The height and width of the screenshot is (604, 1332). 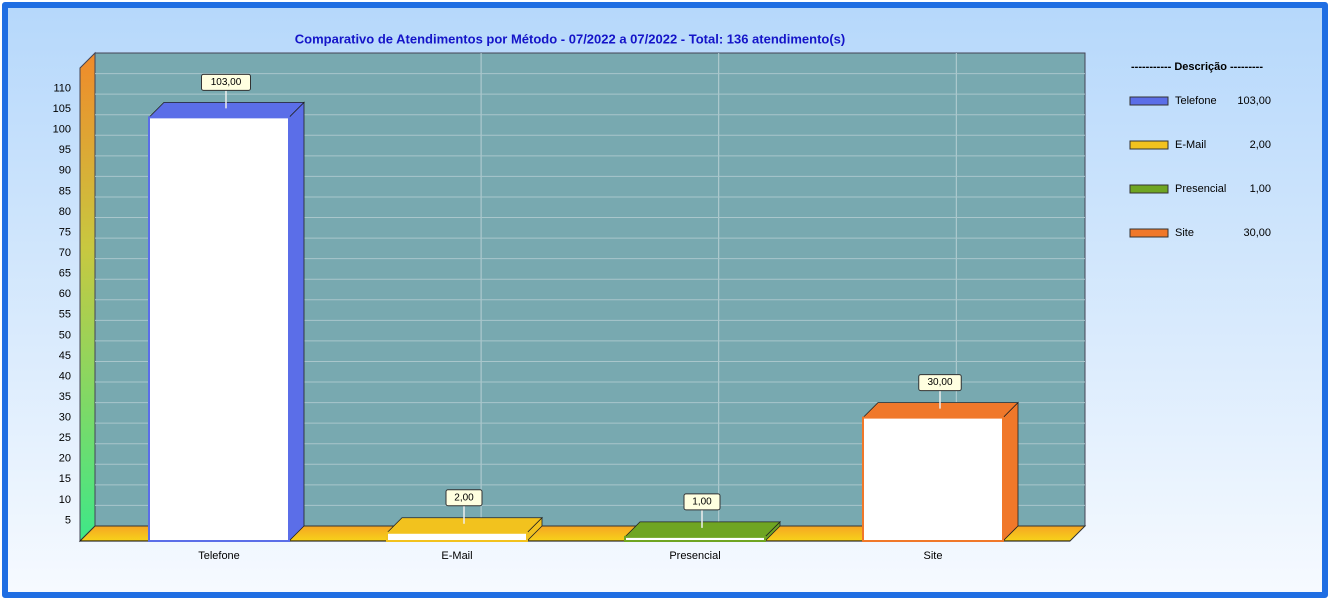 I want to click on value-label: 1,00, so click(x=702, y=502).